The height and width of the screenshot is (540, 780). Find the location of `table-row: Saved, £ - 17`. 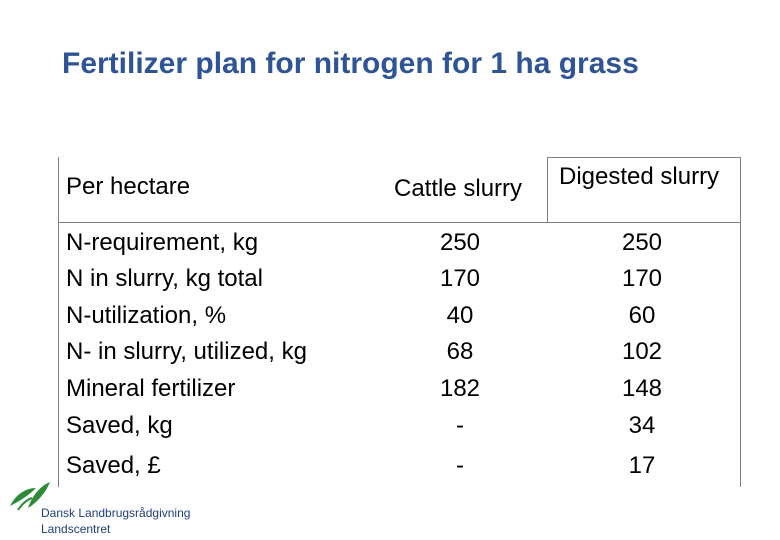

table-row: Saved, £ - 17 is located at coordinates (390, 470).